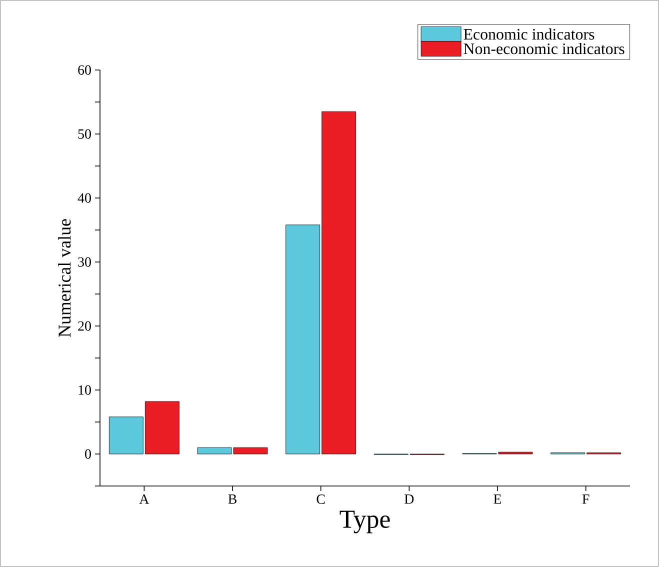 The width and height of the screenshot is (659, 567). I want to click on x-tick-label: F, so click(586, 499).